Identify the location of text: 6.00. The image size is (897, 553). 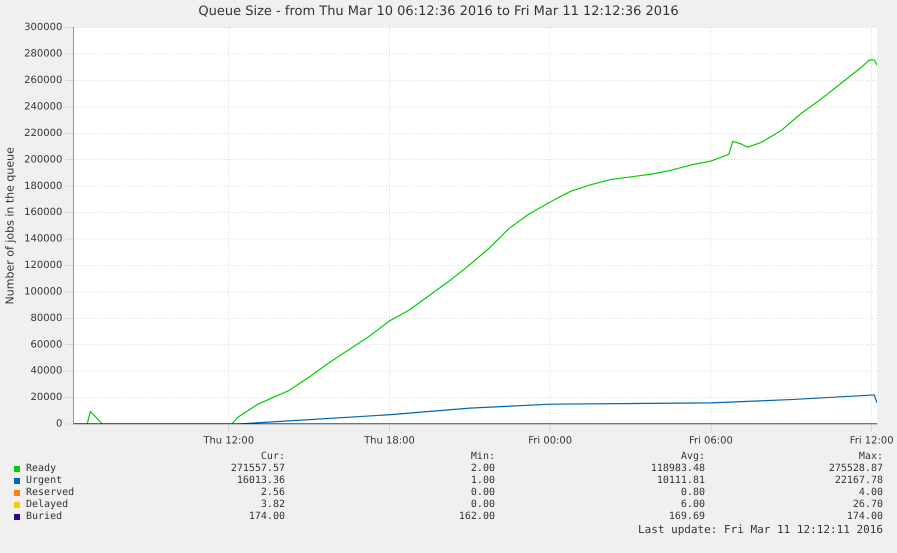
(692, 504).